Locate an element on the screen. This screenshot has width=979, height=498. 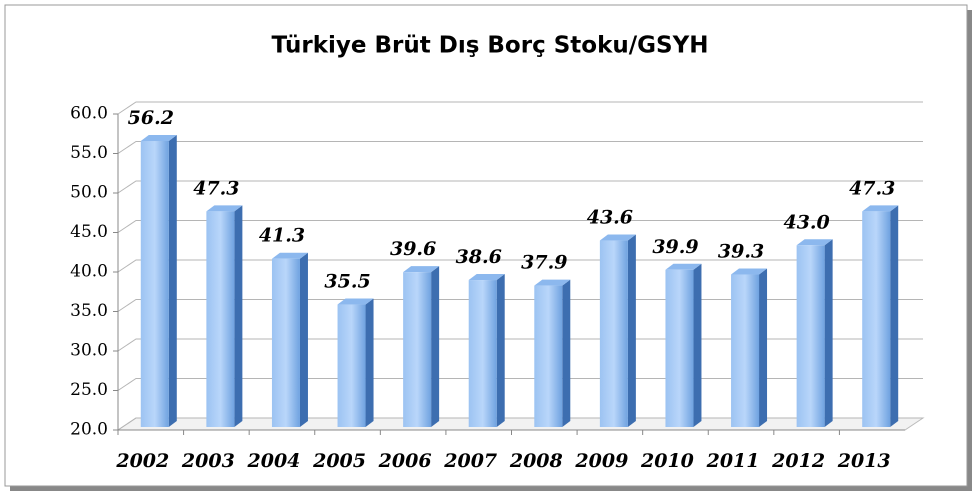
x-tick-label: 2004 is located at coordinates (274, 461).